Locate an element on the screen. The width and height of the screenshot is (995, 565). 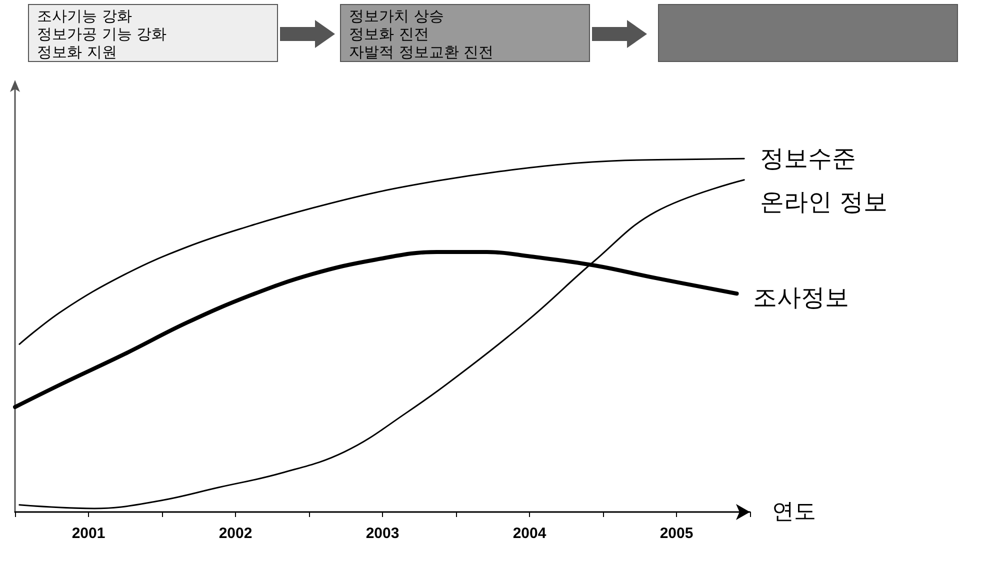
series-label: 조사정보 is located at coordinates (800, 298).